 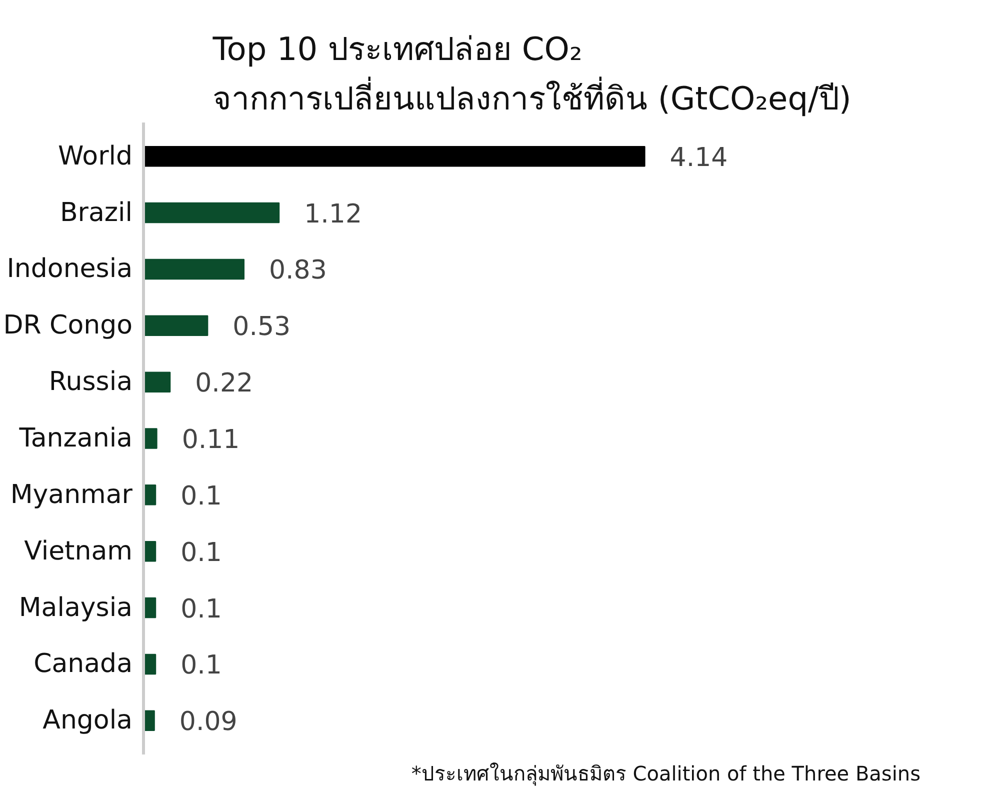 What do you see at coordinates (90, 382) in the screenshot?
I see `y-tick-label: Russia` at bounding box center [90, 382].